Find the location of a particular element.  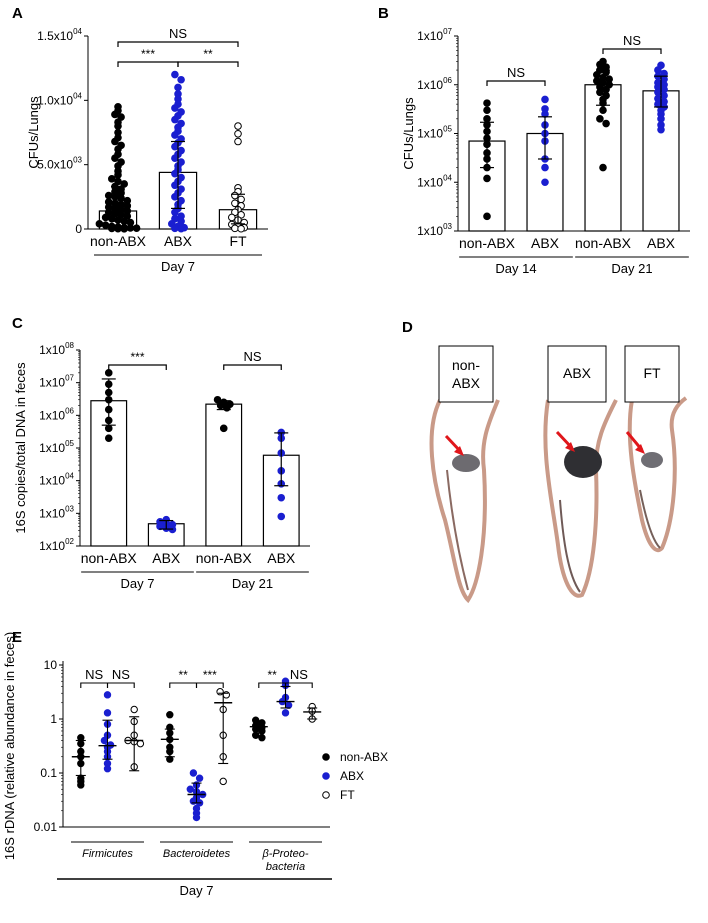

y-tick-label: 1x1005 is located at coordinates (56, 447).